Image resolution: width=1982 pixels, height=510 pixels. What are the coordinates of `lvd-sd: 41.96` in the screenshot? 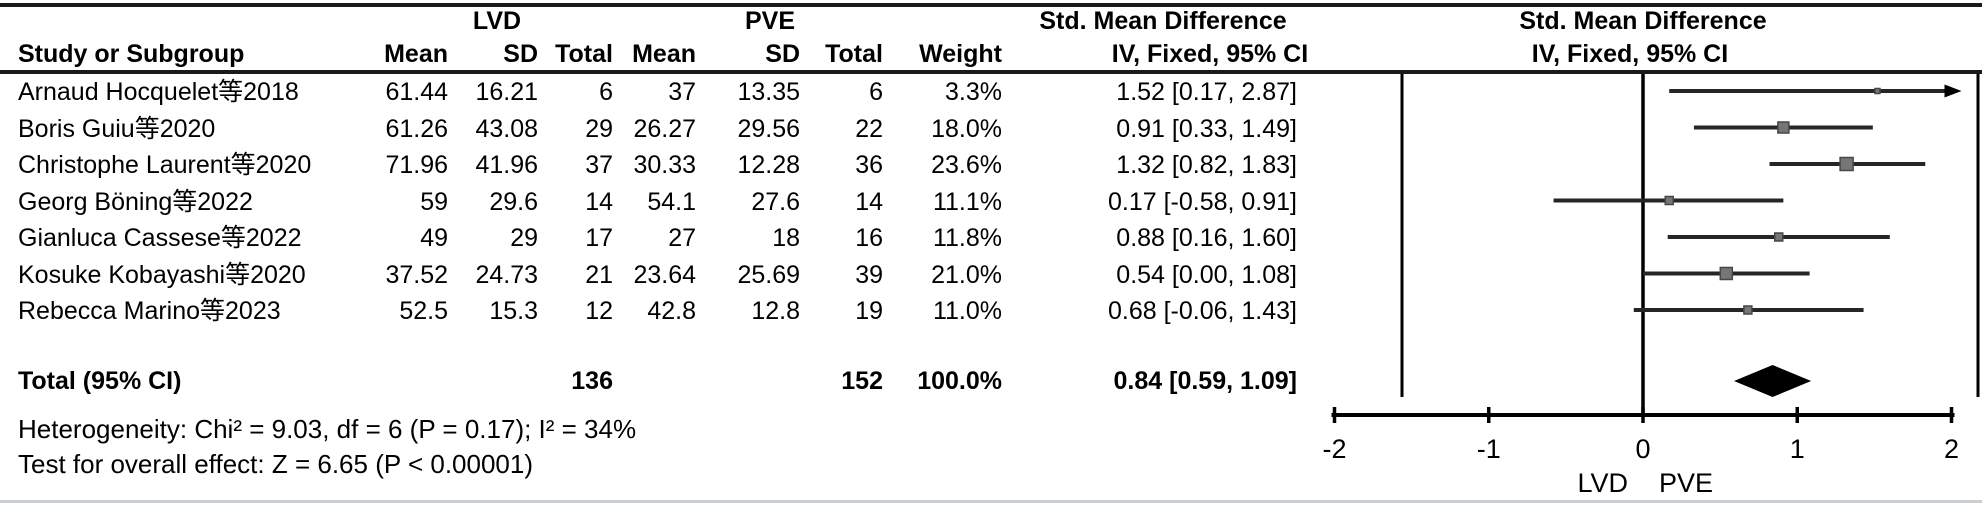 It's located at (506, 165).